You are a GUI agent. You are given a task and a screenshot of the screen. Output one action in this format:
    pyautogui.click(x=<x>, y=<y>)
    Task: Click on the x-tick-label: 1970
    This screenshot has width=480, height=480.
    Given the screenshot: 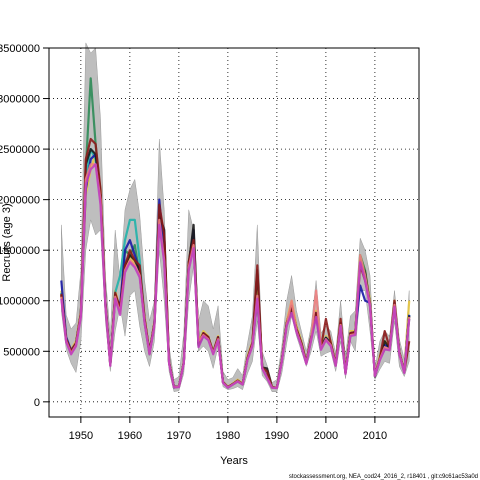 What is the action you would take?
    pyautogui.click(x=179, y=436)
    